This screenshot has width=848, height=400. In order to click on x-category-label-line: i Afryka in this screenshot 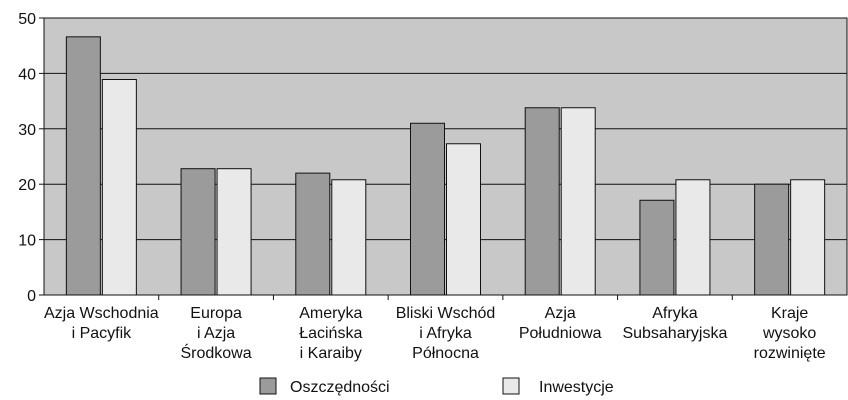, I will do `click(445, 333)`.